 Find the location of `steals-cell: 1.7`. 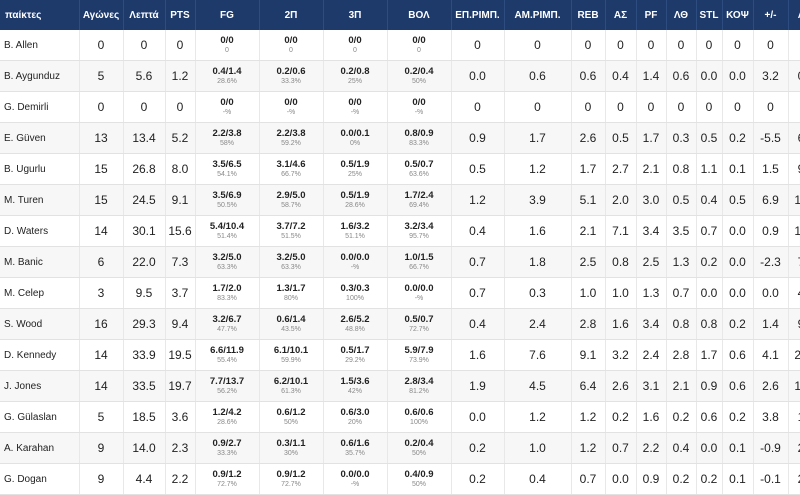

steals-cell: 1.7 is located at coordinates (709, 355).